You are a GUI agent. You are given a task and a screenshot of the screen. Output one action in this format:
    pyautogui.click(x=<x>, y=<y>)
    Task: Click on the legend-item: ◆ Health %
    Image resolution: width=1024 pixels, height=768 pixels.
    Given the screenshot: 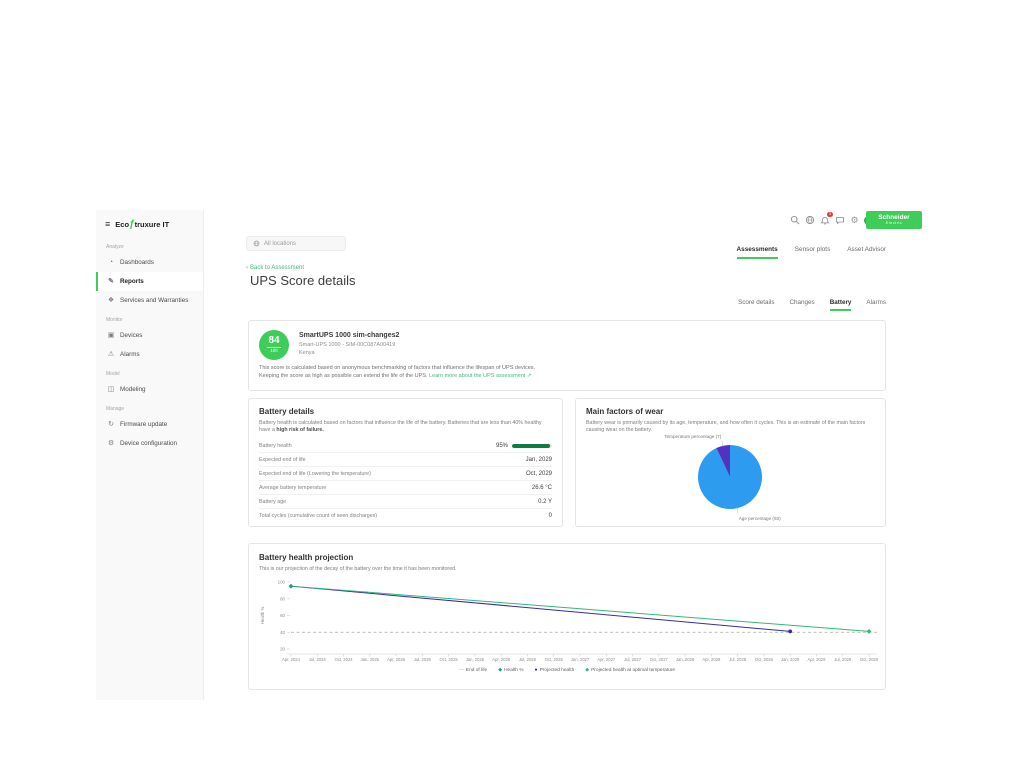 What is the action you would take?
    pyautogui.click(x=511, y=671)
    